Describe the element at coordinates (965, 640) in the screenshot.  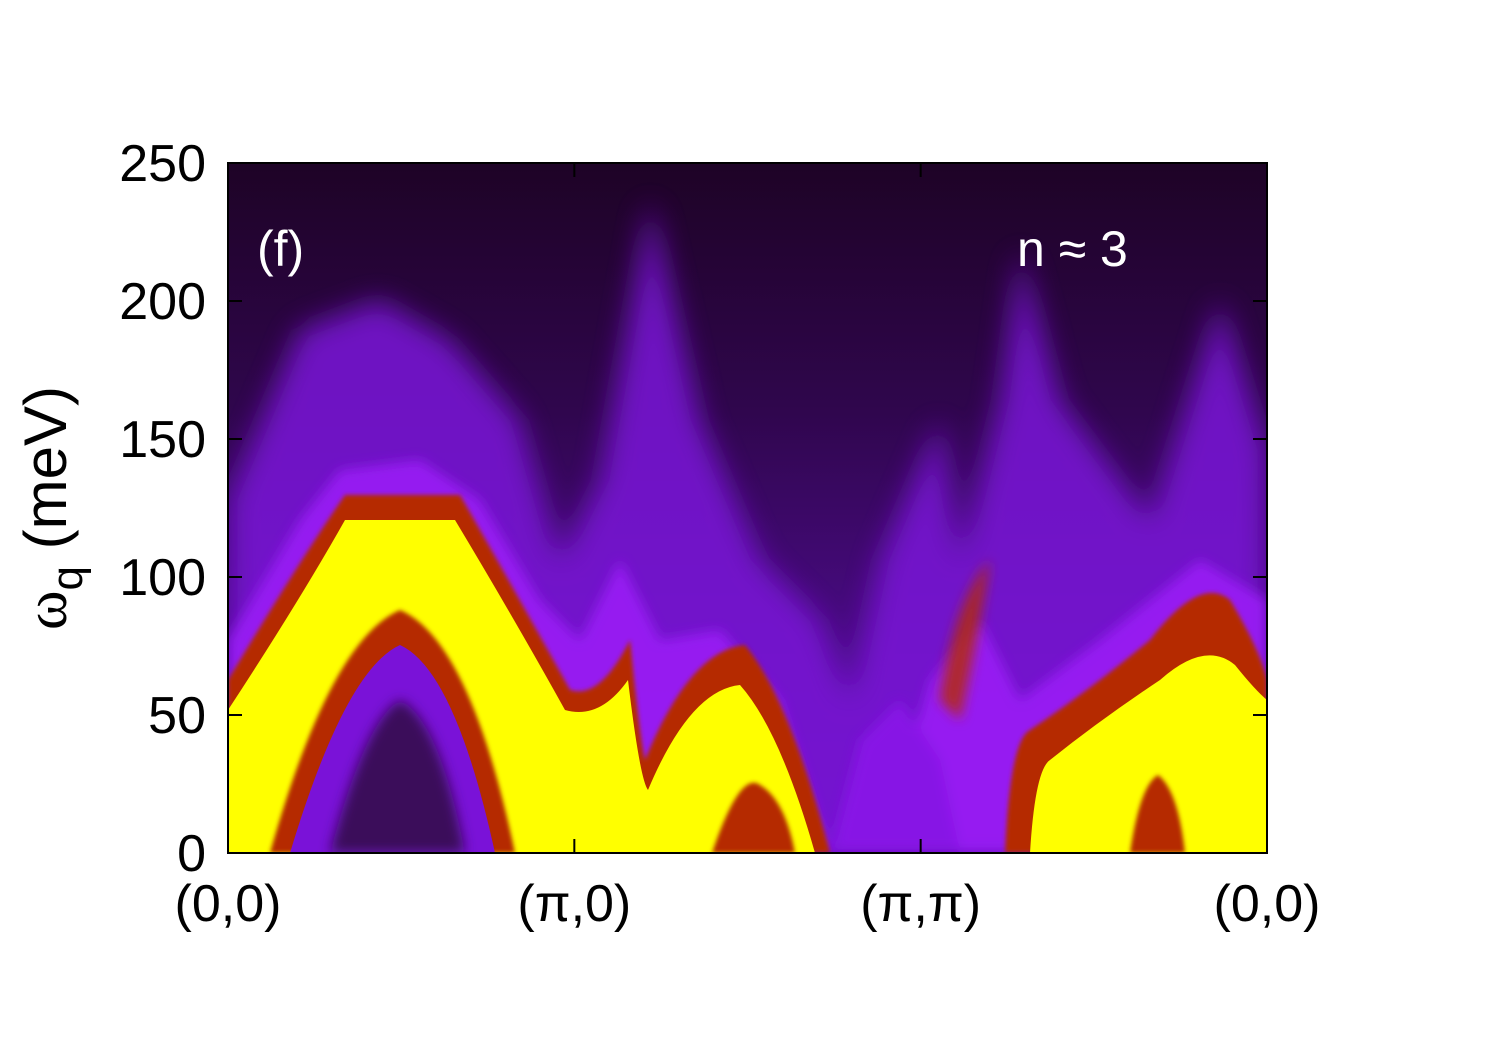
I see `band-pipi-spike` at that location.